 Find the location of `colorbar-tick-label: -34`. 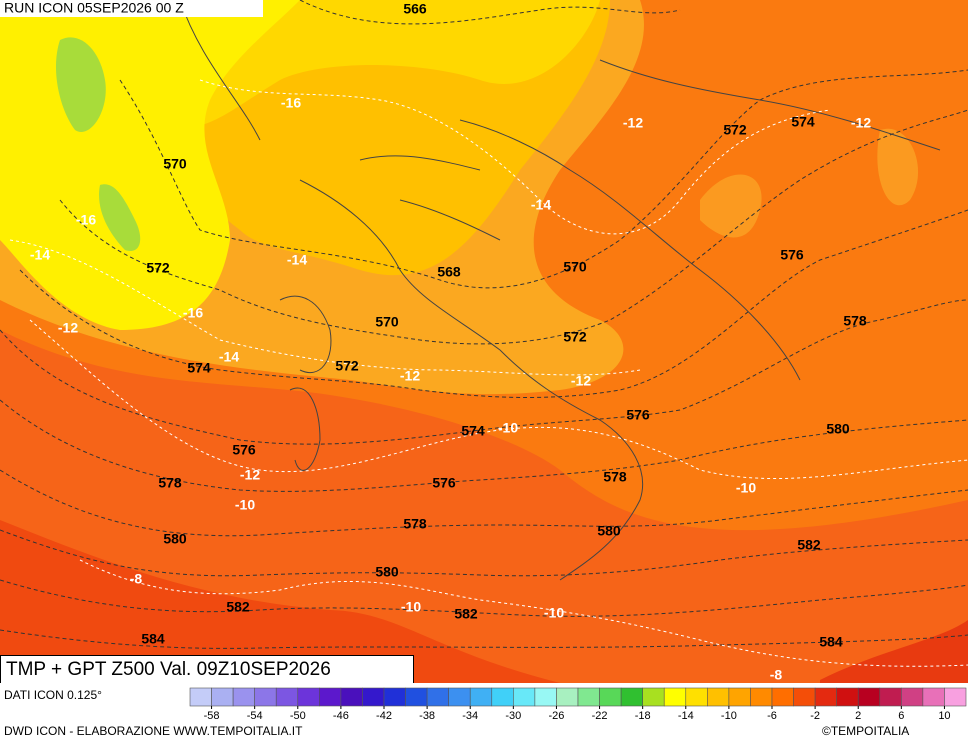

colorbar-tick-label: -34 is located at coordinates (470, 716).